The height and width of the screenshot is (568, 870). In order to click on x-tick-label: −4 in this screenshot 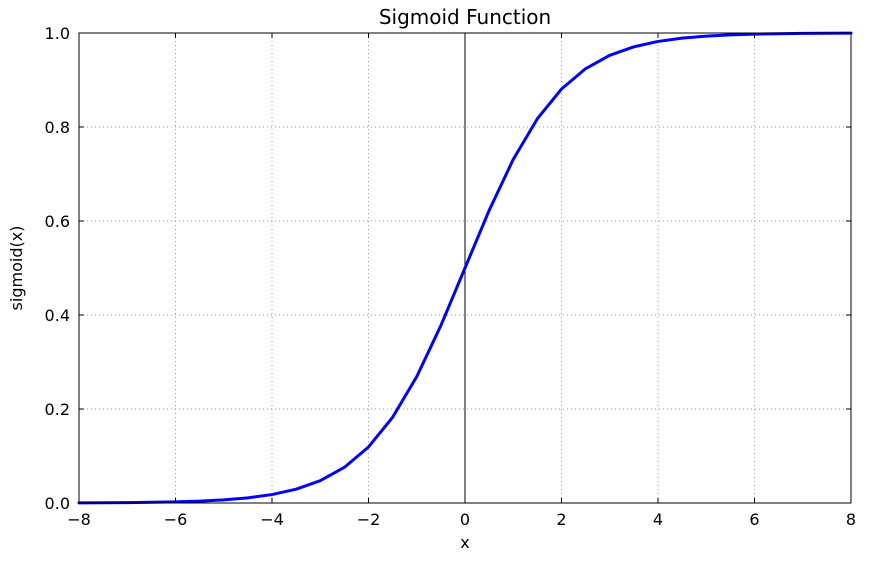, I will do `click(272, 519)`.